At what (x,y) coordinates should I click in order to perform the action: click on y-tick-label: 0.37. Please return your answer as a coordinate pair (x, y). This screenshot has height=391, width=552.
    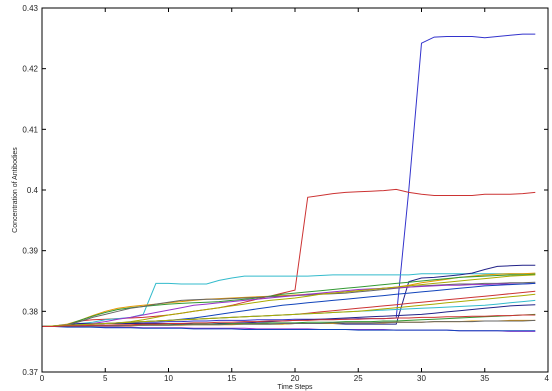
    Looking at the image, I should click on (30, 372).